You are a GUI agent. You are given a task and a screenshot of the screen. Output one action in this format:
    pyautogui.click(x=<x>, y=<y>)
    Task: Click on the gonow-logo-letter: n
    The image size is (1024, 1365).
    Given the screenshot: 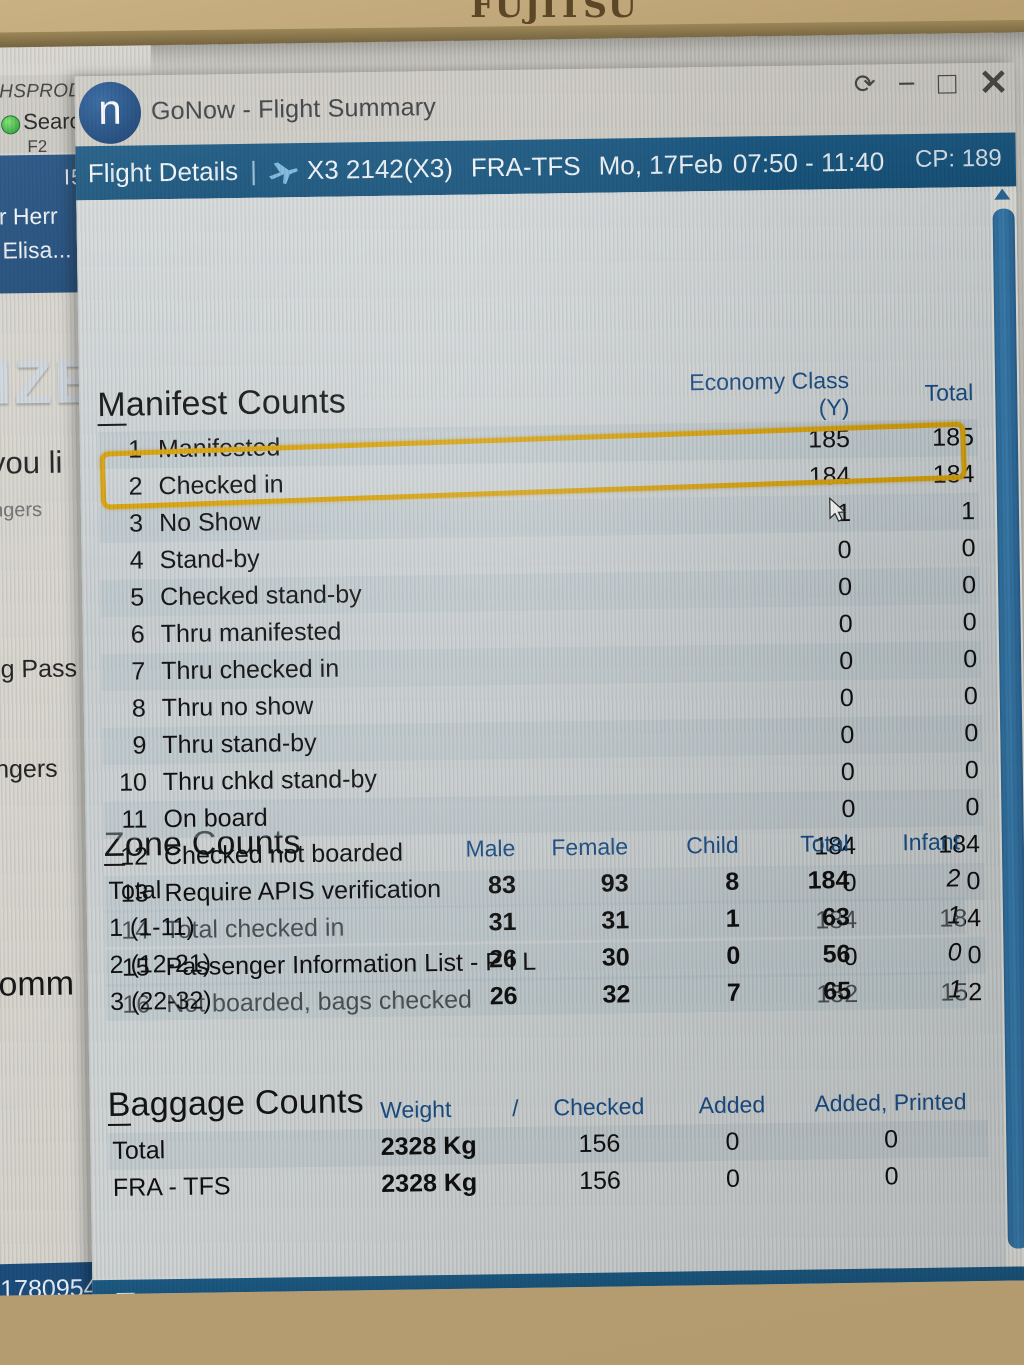 What is the action you would take?
    pyautogui.click(x=109, y=109)
    